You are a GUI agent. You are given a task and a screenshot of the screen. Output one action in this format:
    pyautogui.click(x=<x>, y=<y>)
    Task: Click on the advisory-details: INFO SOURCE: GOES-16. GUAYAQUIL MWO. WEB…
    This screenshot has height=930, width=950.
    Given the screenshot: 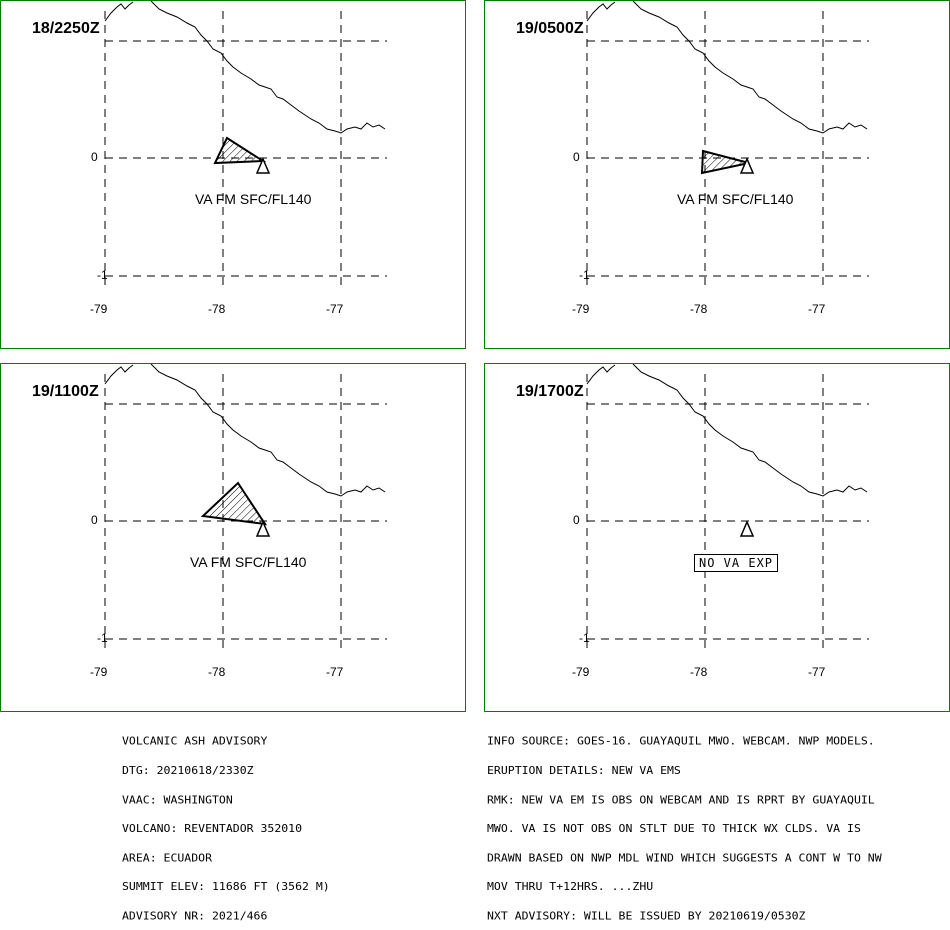 What is the action you would take?
    pyautogui.click(x=684, y=823)
    